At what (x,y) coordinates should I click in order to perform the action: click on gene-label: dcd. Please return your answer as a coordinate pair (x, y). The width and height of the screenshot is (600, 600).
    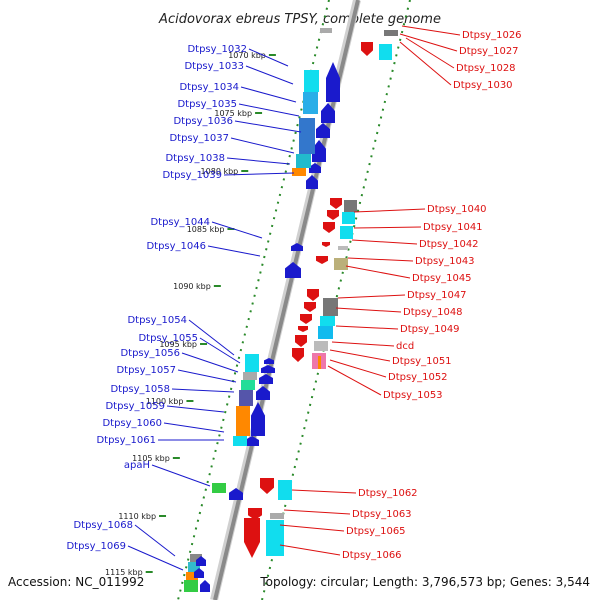
    Looking at the image, I should click on (405, 346).